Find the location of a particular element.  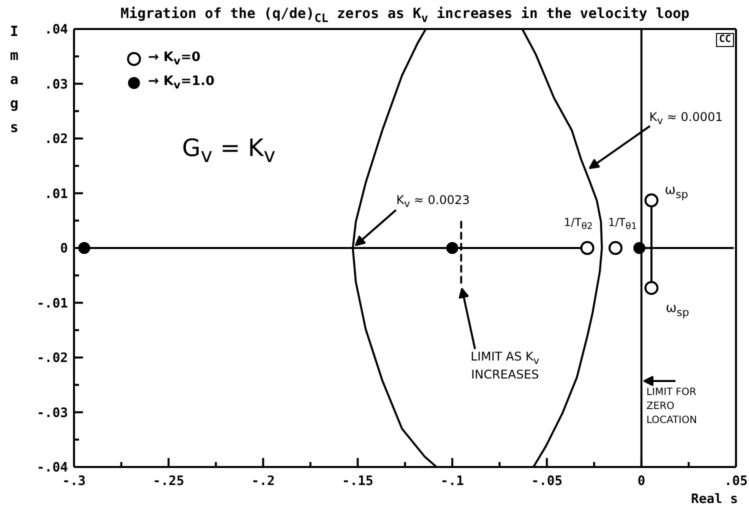

y-tick-label: .01 is located at coordinates (56, 194).